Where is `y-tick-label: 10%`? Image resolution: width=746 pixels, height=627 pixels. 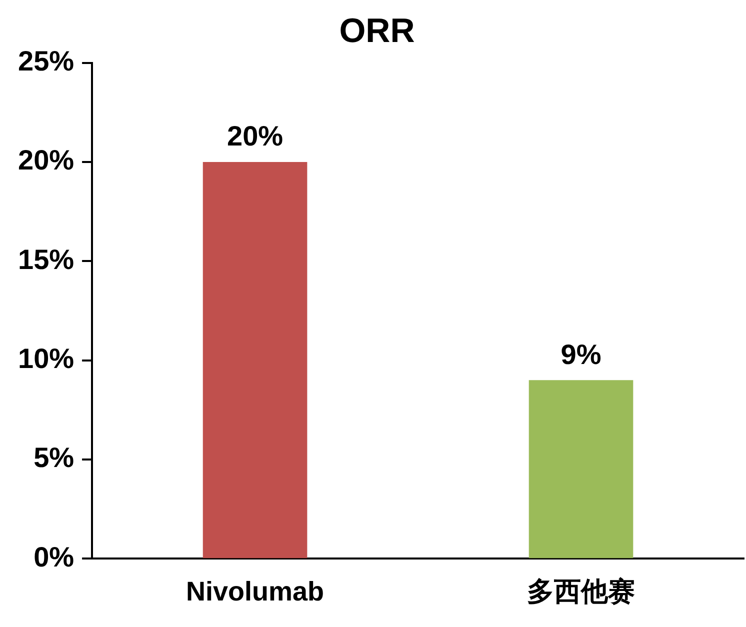 y-tick-label: 10% is located at coordinates (46, 358).